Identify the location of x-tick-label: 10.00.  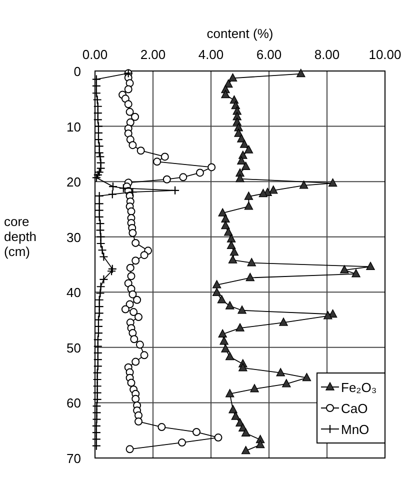
(385, 54).